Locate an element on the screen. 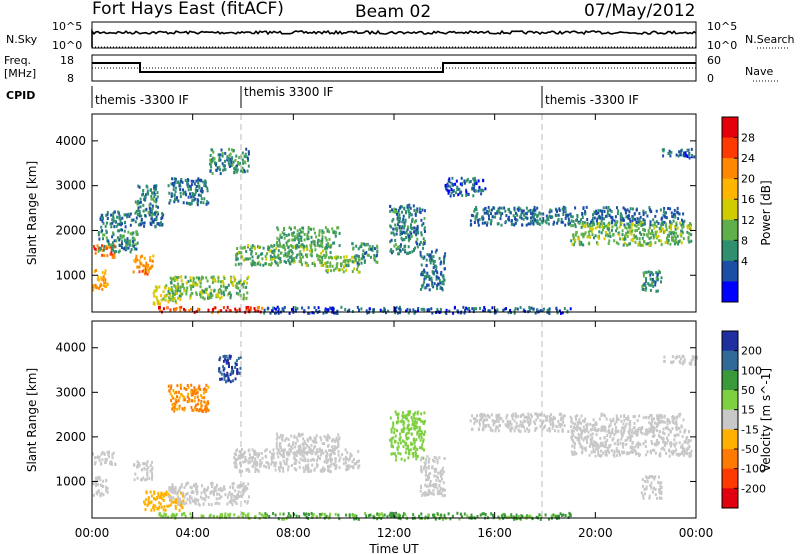  y-tick-label: 1000 is located at coordinates (70, 275).